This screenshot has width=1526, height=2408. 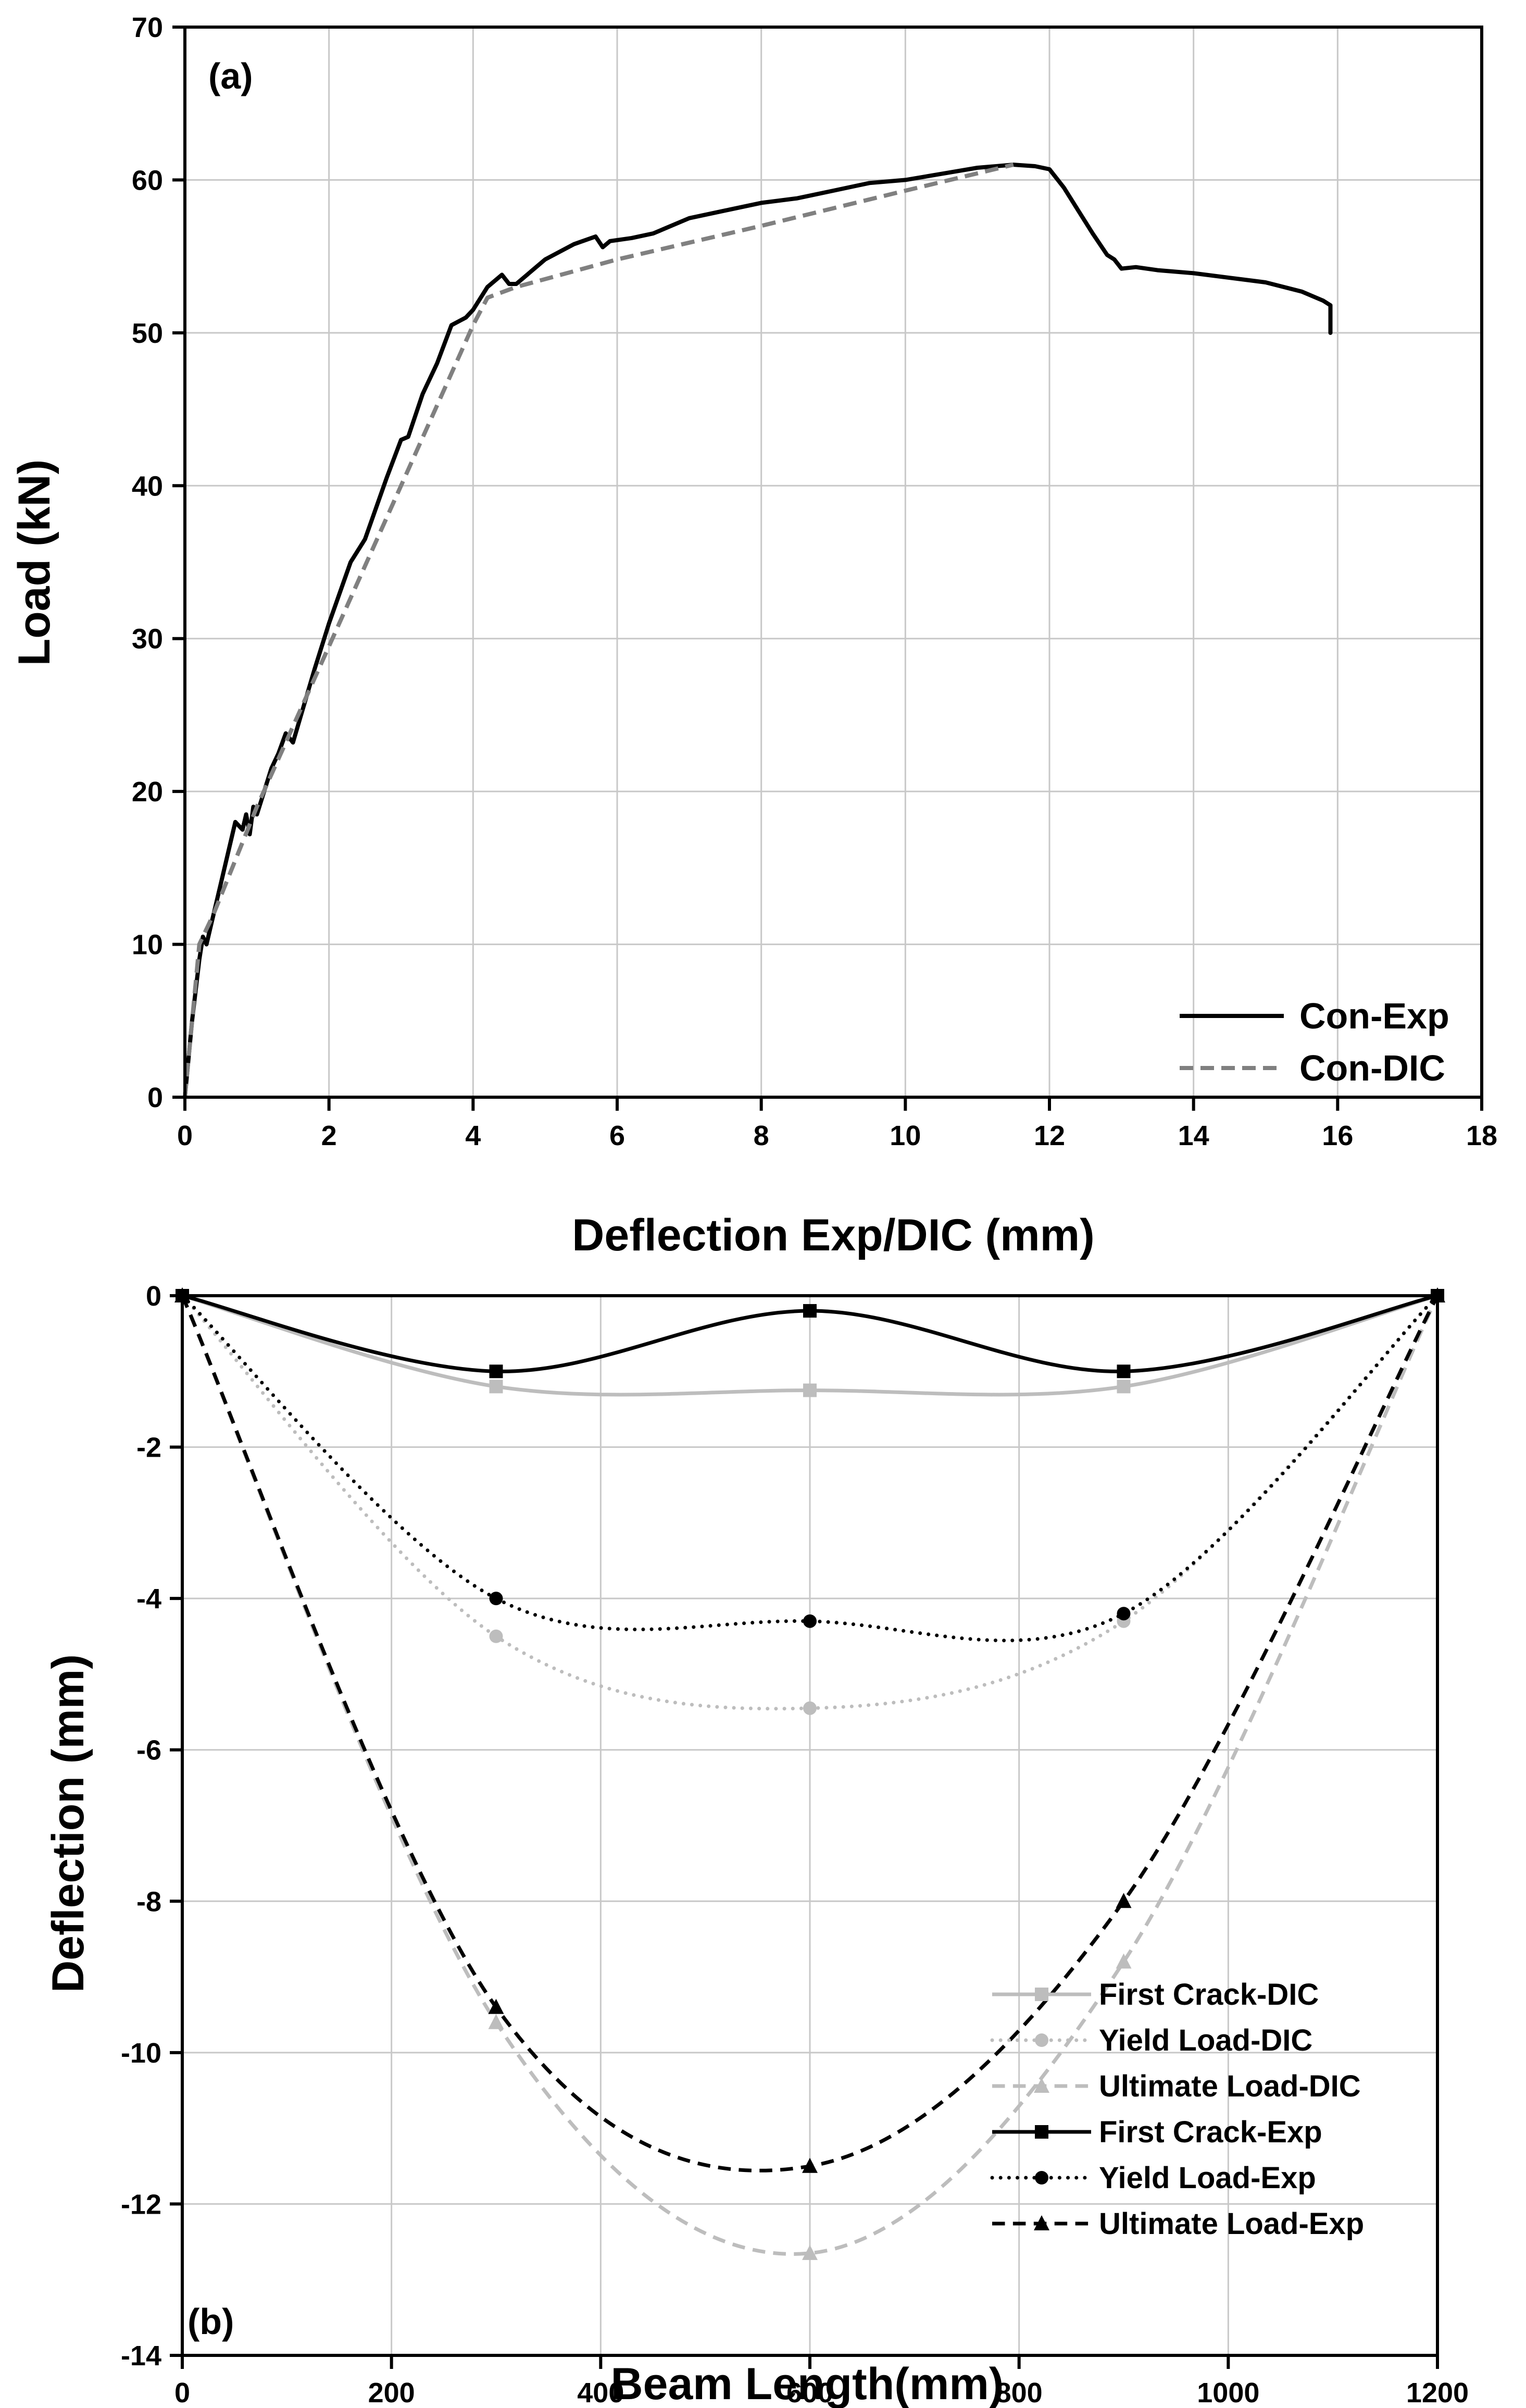 What do you see at coordinates (230, 76) in the screenshot?
I see `panel-a-label: (a)` at bounding box center [230, 76].